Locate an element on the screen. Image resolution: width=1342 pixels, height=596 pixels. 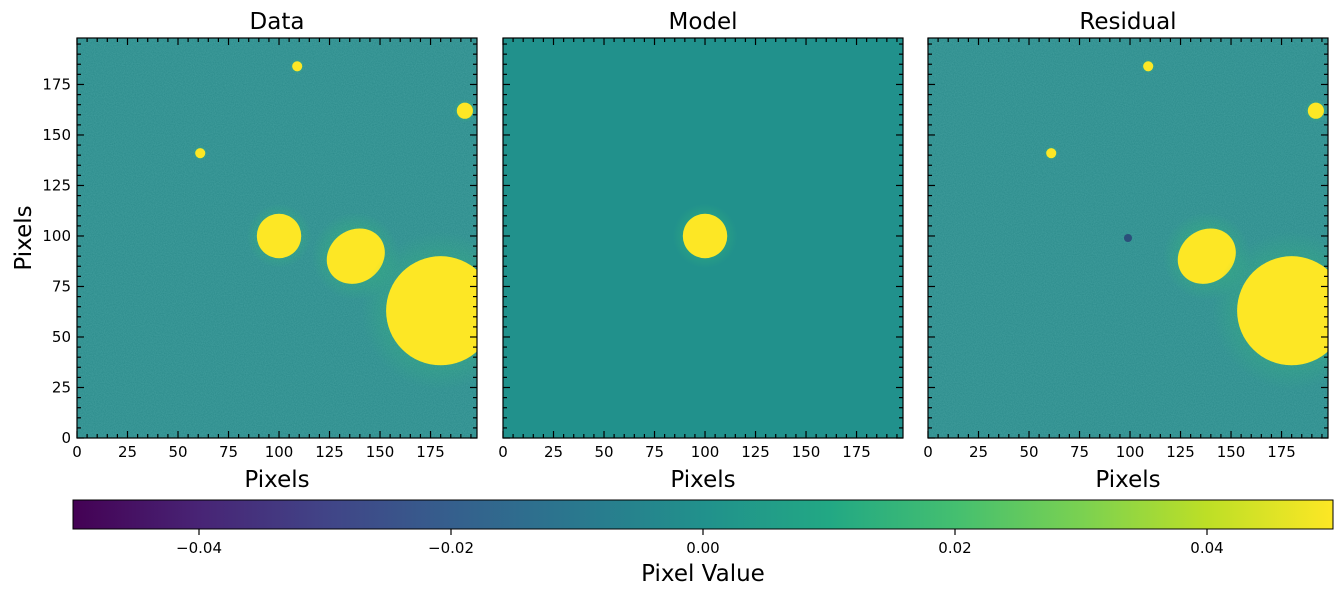
colorbar-gradient is located at coordinates (703, 514).